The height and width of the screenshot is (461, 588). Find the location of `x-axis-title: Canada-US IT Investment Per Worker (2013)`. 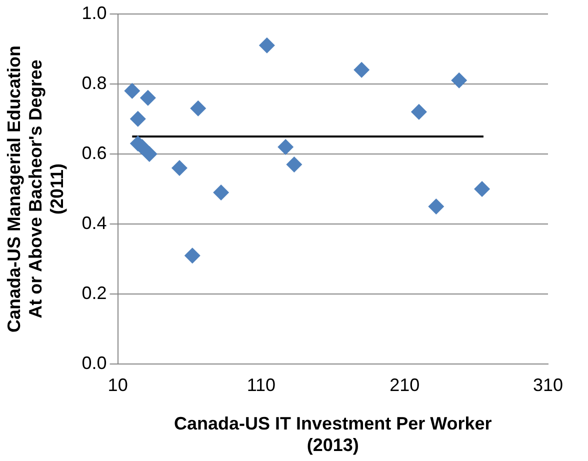

x-axis-title: Canada-US IT Investment Per Worker (2013) is located at coordinates (333, 435).